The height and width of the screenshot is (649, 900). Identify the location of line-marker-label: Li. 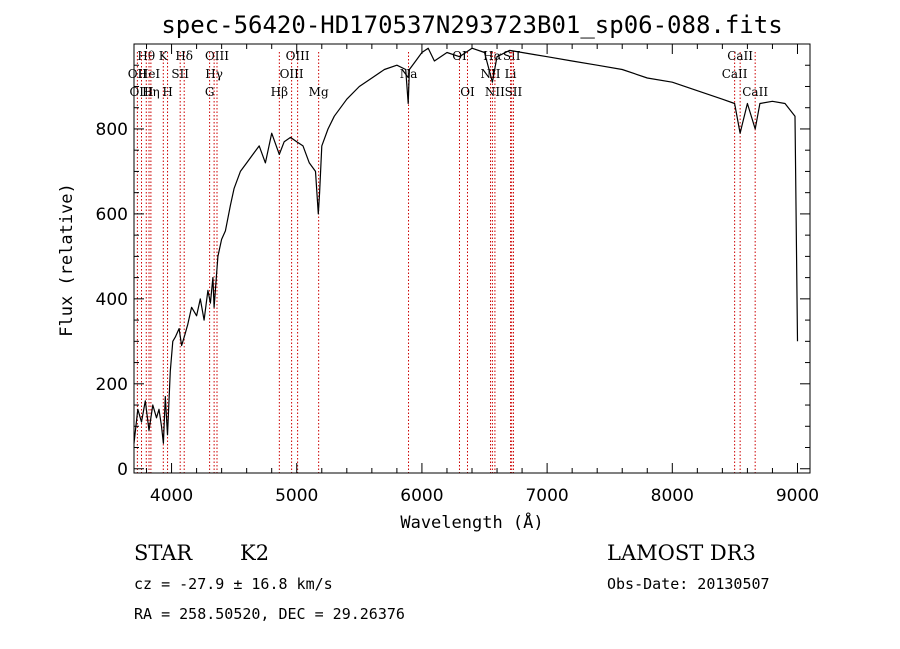
(511, 74).